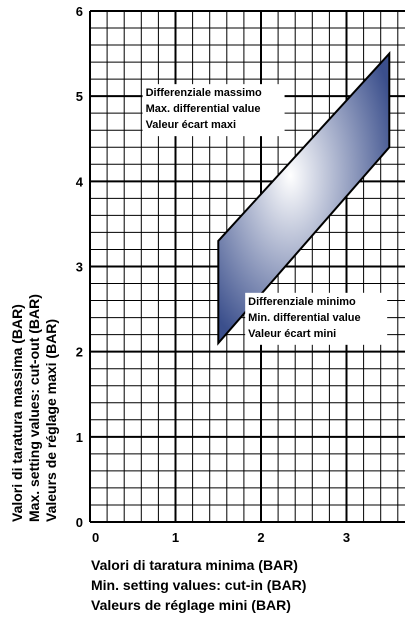 Image resolution: width=405 pixels, height=622 pixels. What do you see at coordinates (79, 352) in the screenshot?
I see `y-tick-label: 2` at bounding box center [79, 352].